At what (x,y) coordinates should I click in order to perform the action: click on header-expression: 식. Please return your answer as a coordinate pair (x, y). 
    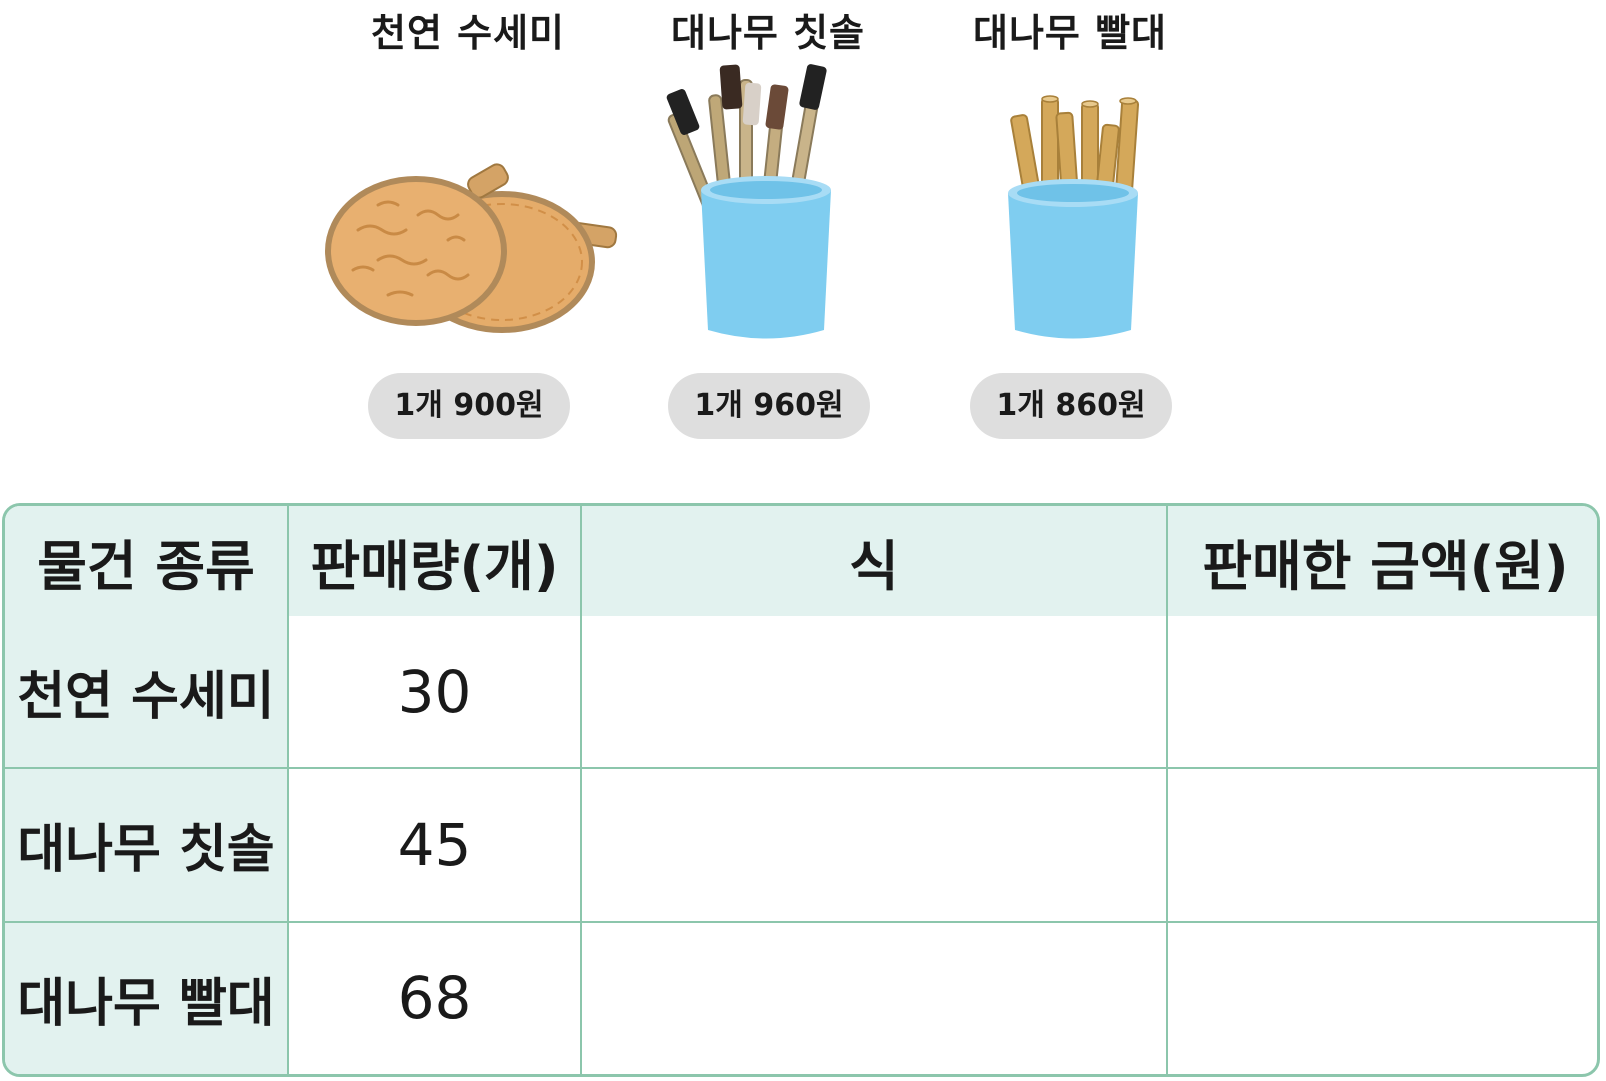
    Looking at the image, I should click on (874, 561).